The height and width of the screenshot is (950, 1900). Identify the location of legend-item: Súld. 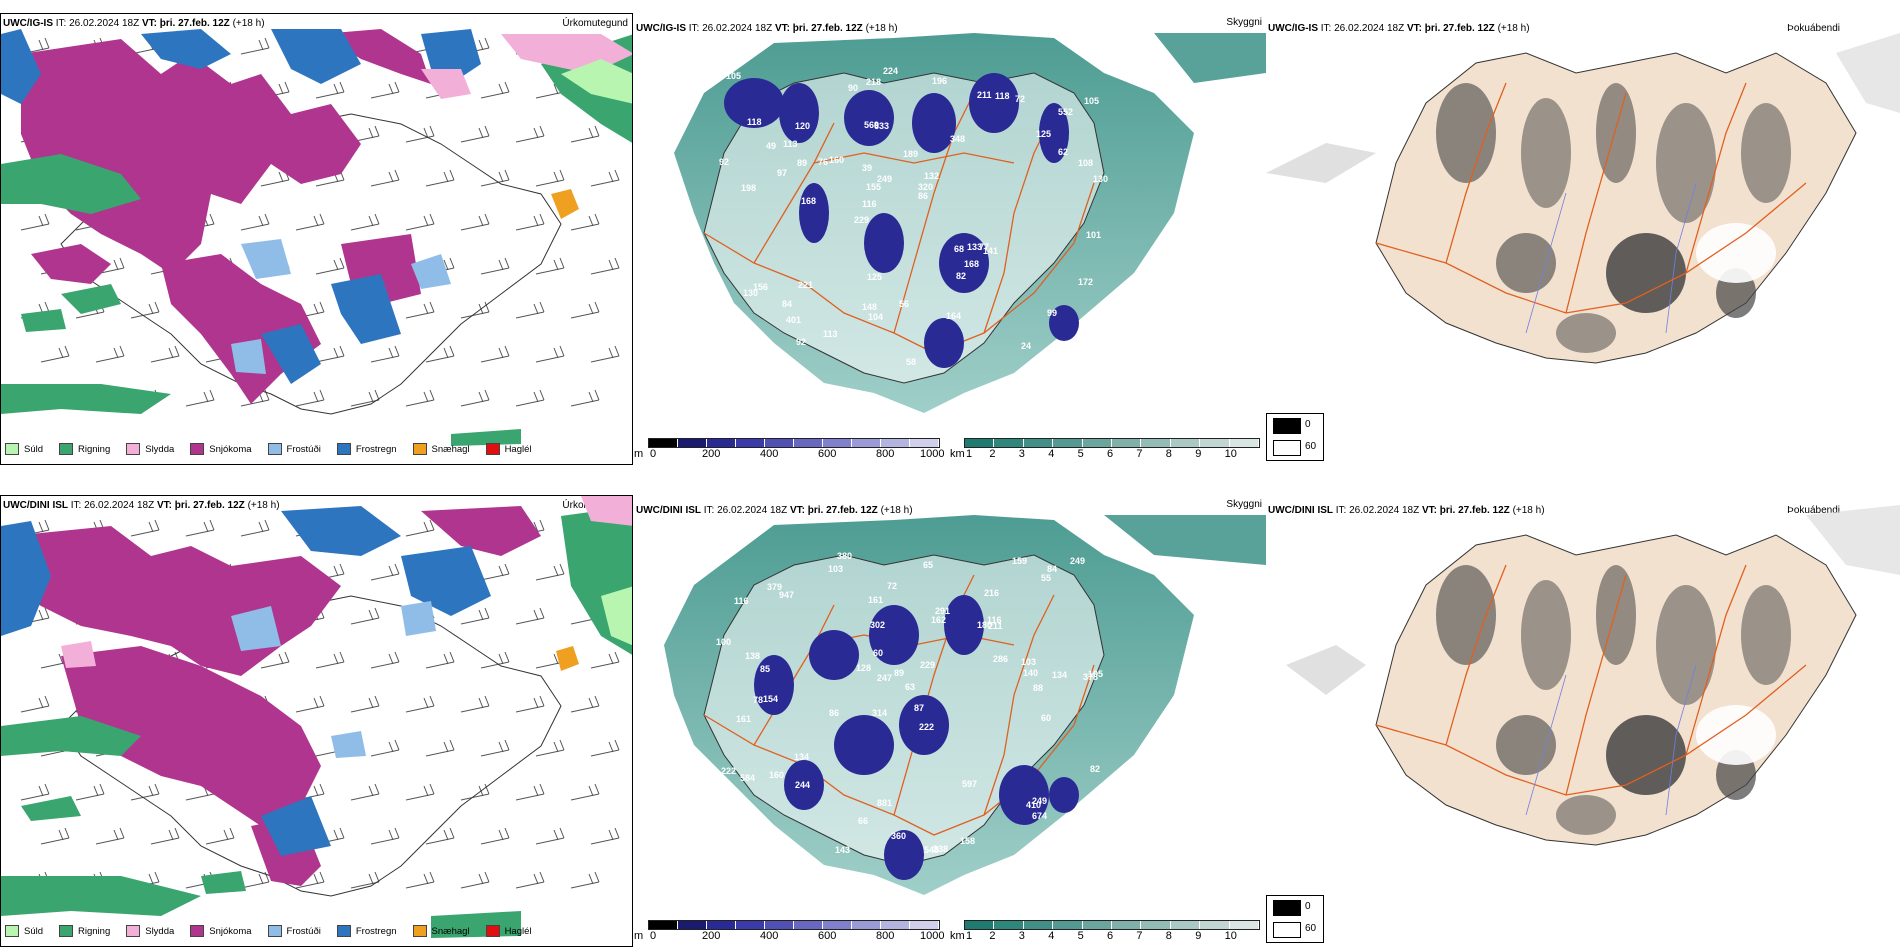
(24, 931).